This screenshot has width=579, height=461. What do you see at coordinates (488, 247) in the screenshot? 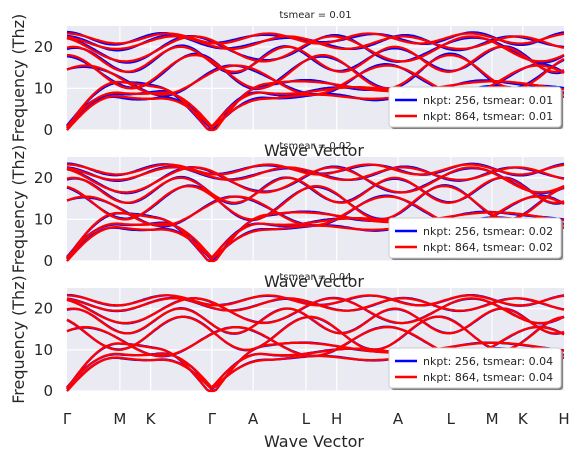
I see `legend-entry: nkpt: 864, tsmear: 0.02` at bounding box center [488, 247].